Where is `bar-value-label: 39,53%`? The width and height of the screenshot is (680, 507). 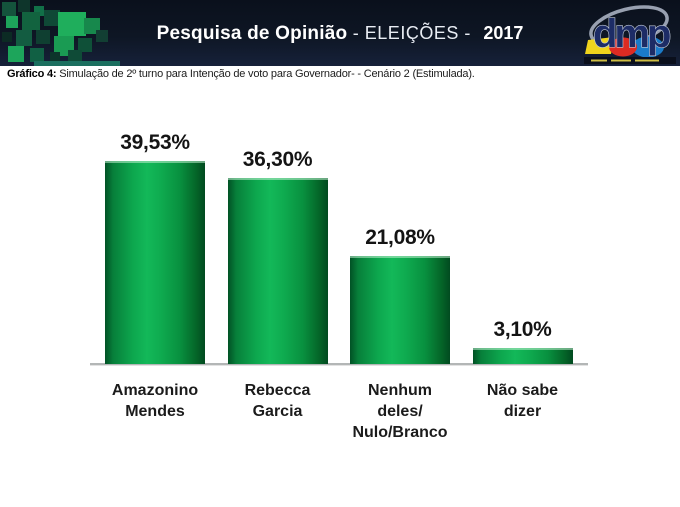
bar-value-label: 39,53% is located at coordinates (155, 142).